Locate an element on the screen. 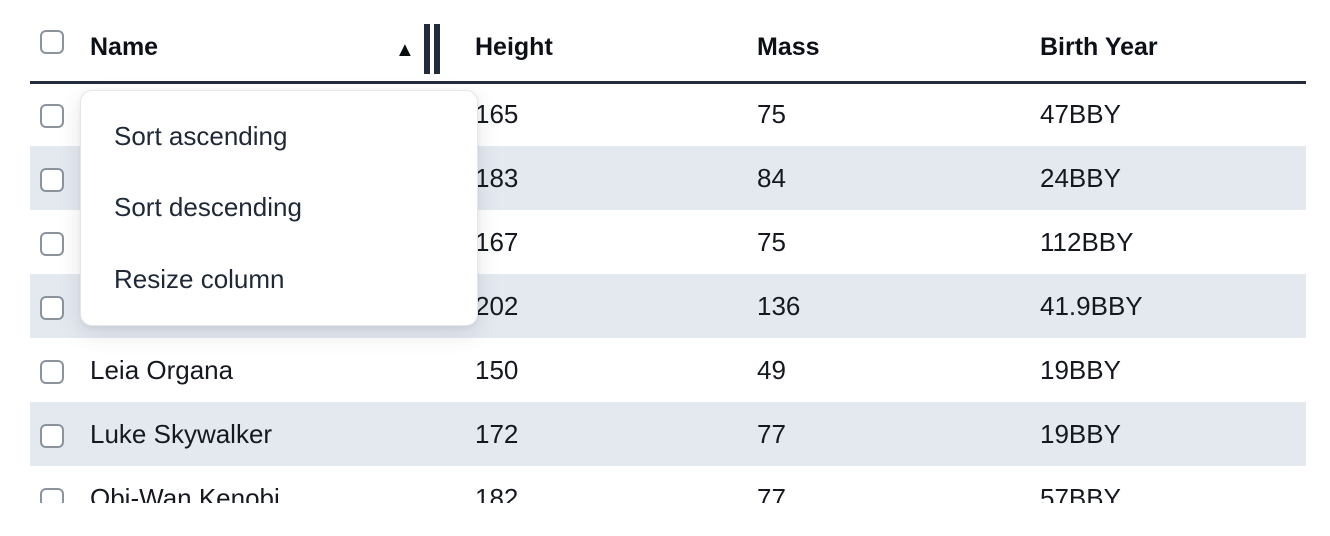  cell-height: 150 is located at coordinates (497, 369).